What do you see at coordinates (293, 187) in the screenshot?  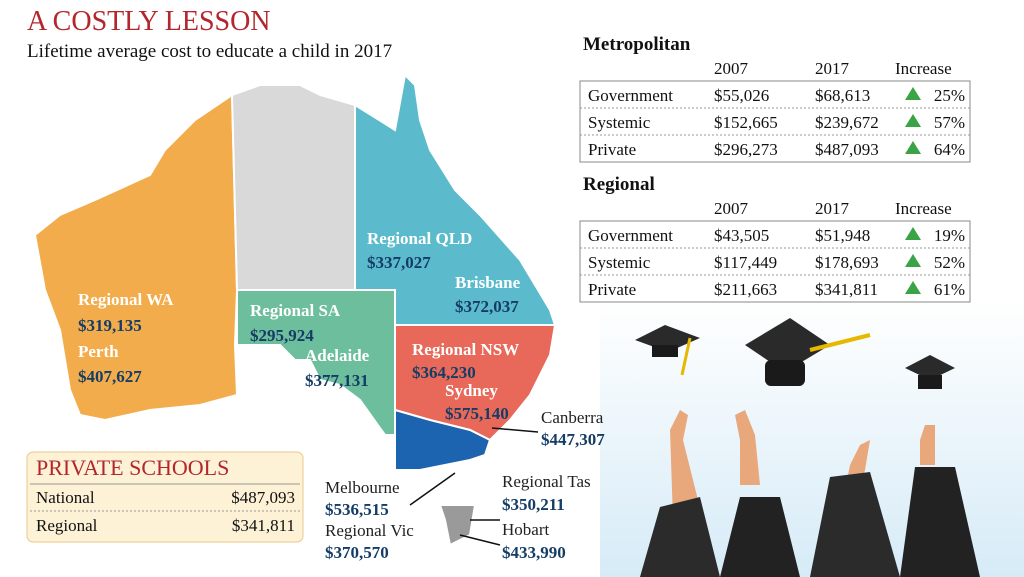 I see `region-nt` at bounding box center [293, 187].